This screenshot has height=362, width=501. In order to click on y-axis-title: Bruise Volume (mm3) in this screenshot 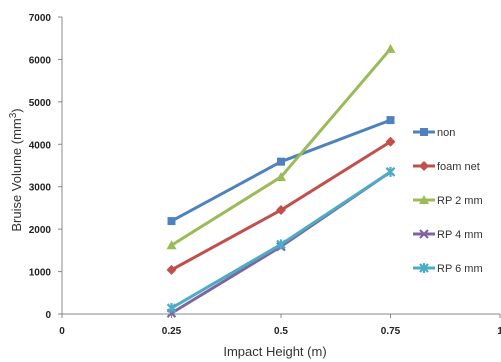, I will do `click(16, 169)`.